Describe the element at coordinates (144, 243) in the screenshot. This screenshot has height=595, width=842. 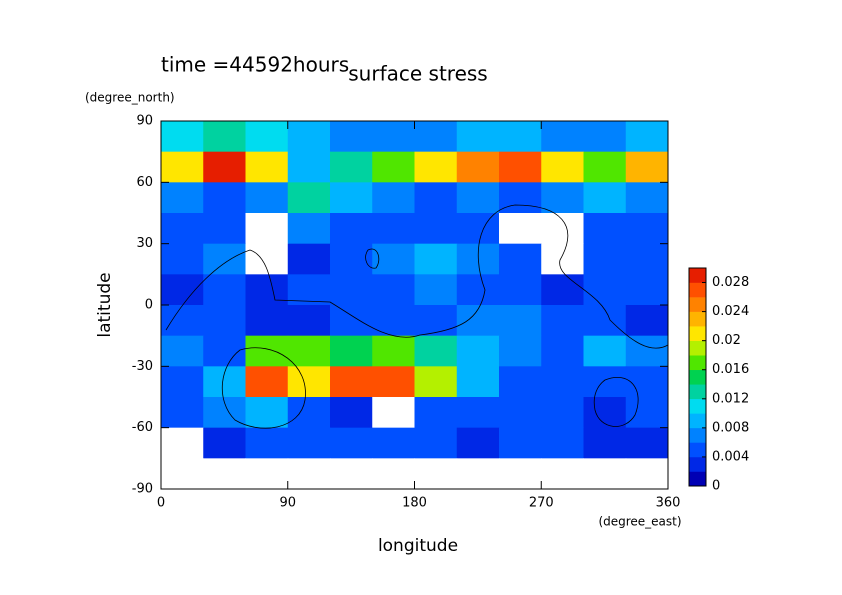
I see `y-tick-label: 30` at that location.